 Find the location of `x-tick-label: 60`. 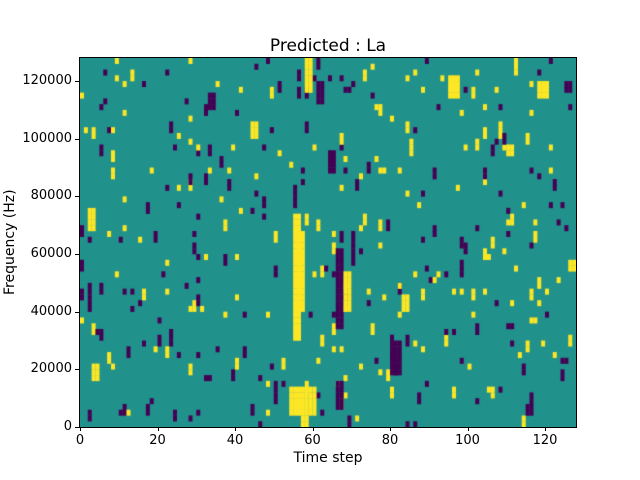

x-tick-label: 60 is located at coordinates (312, 440).